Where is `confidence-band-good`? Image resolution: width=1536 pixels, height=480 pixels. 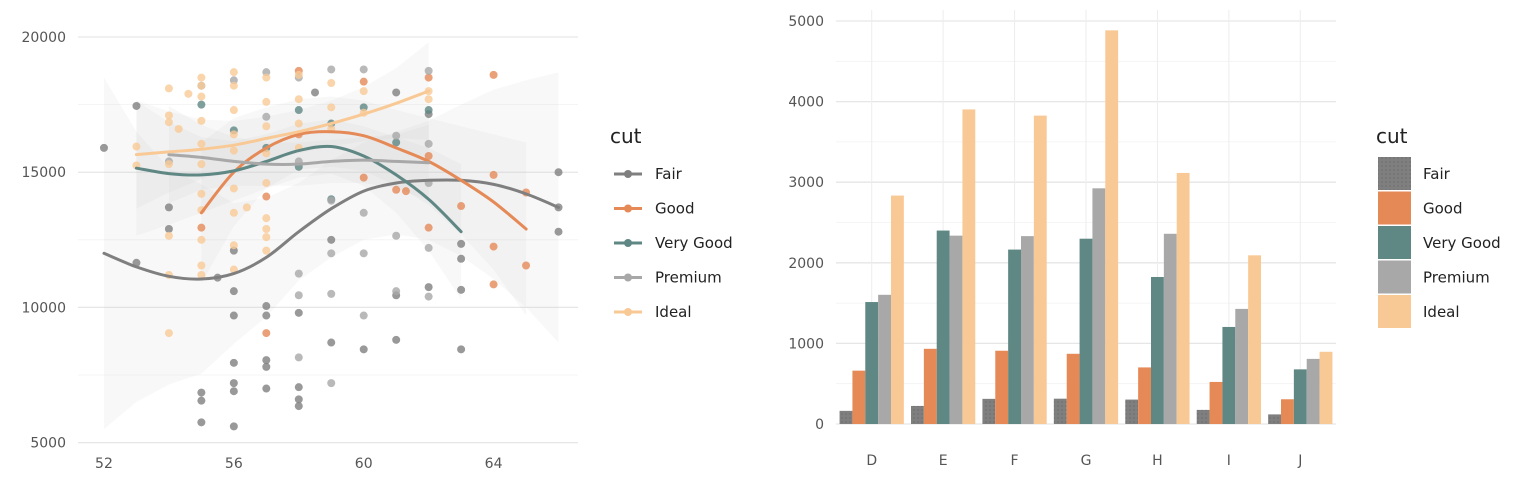 confidence-band-good is located at coordinates (364, 206).